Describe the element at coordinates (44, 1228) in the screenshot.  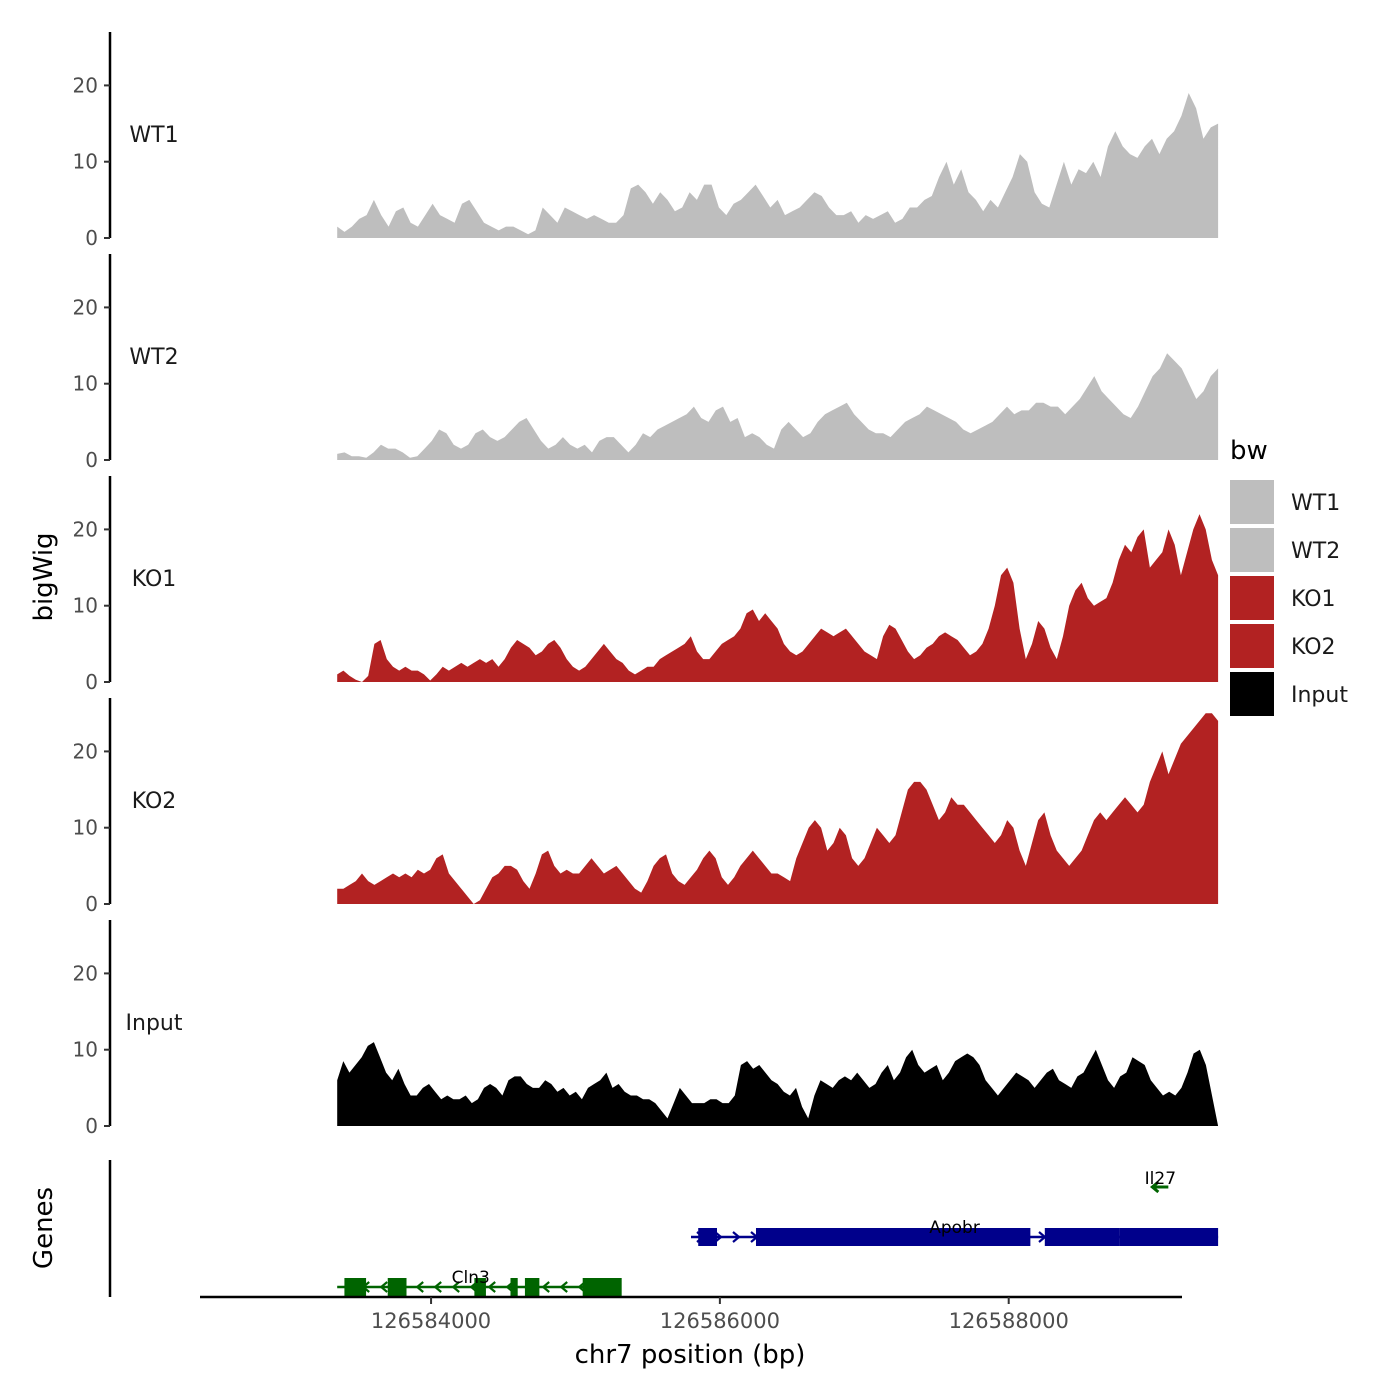
I see `gene-track-title: Genes` at that location.